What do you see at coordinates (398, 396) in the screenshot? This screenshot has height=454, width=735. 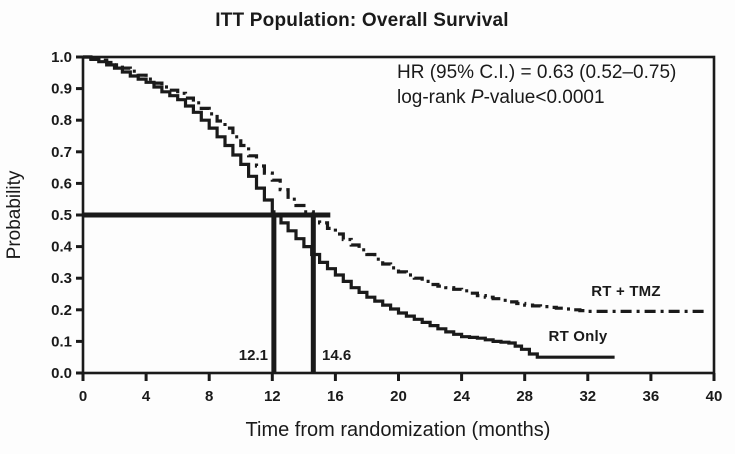 I see `x-tick-label: 20` at bounding box center [398, 396].